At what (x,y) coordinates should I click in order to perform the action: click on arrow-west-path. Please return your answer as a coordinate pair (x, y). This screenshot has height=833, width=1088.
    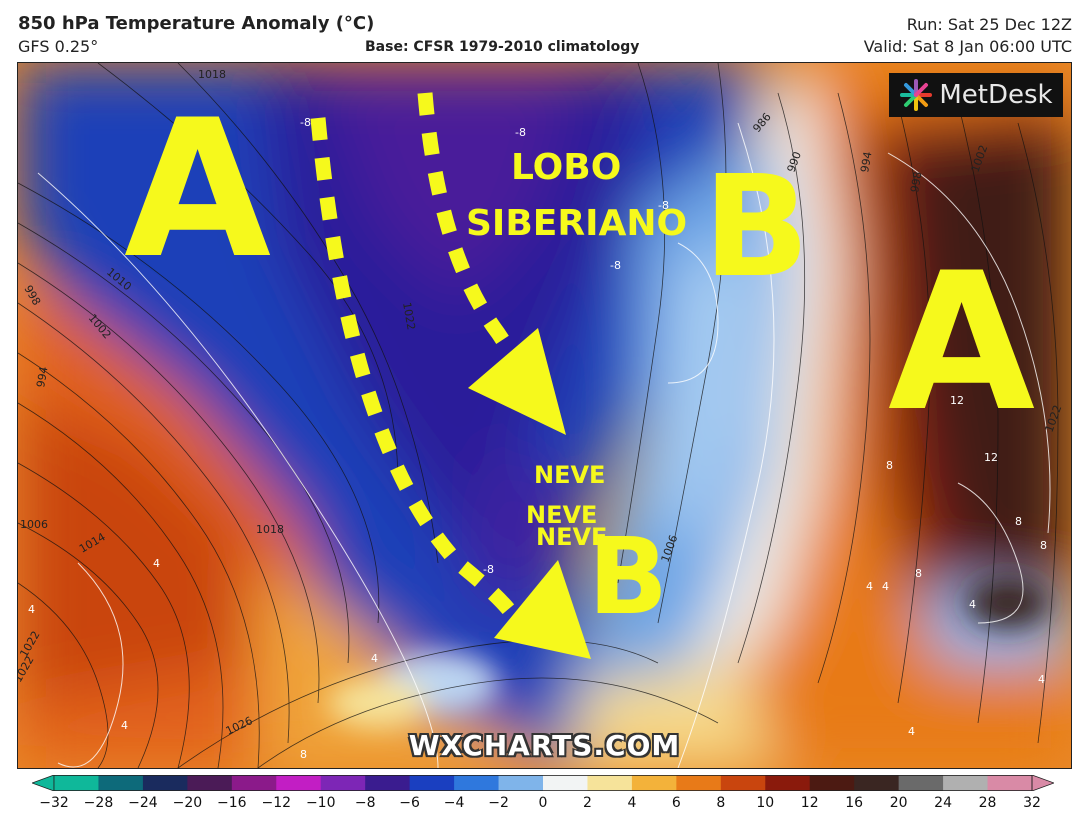
    Looking at the image, I should click on (417, 372).